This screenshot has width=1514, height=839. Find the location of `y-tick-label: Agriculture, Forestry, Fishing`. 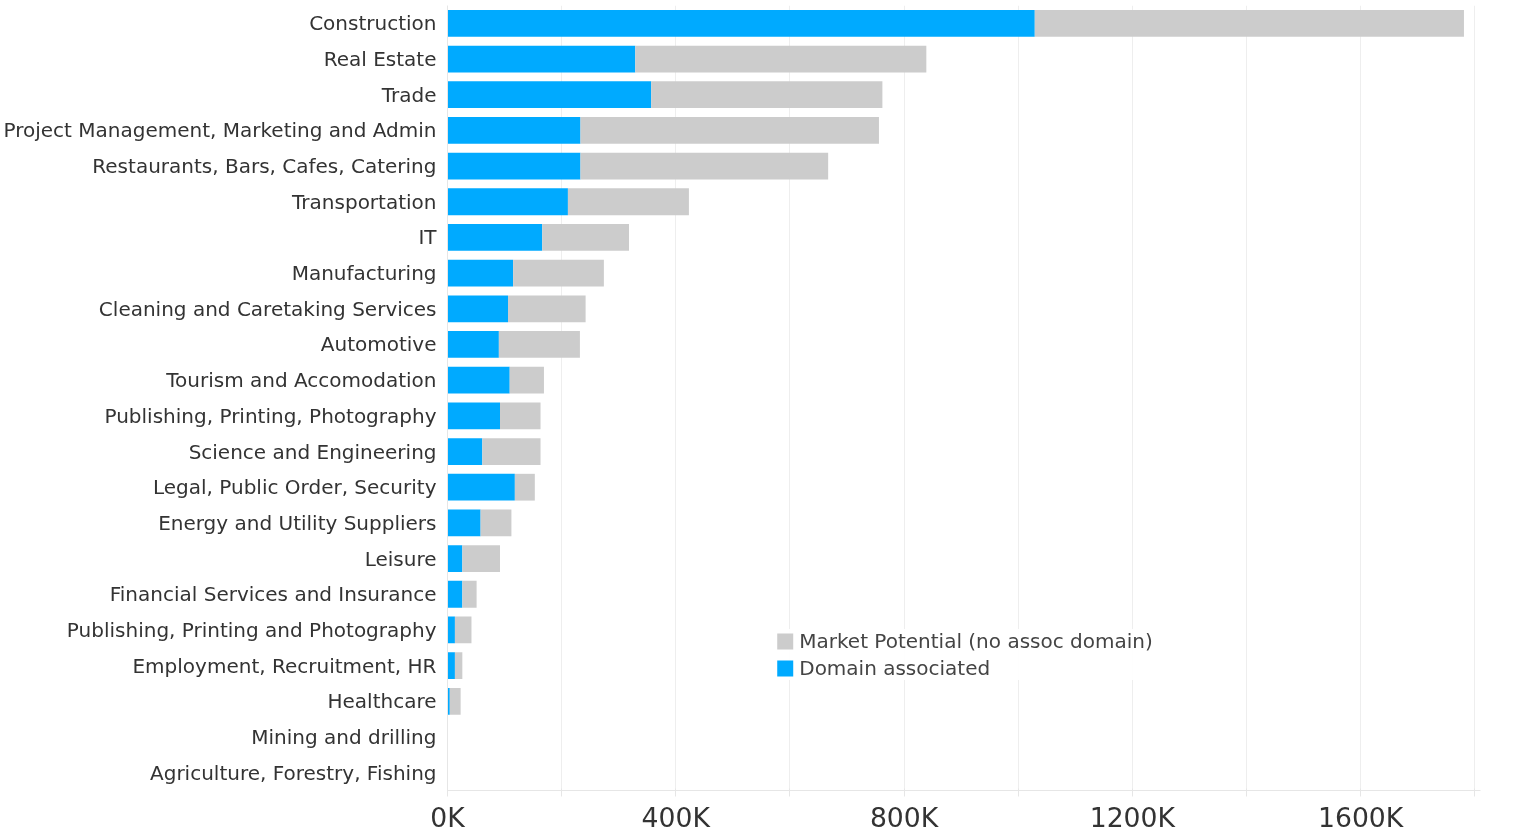

y-tick-label: Agriculture, Forestry, Fishing is located at coordinates (293, 772).